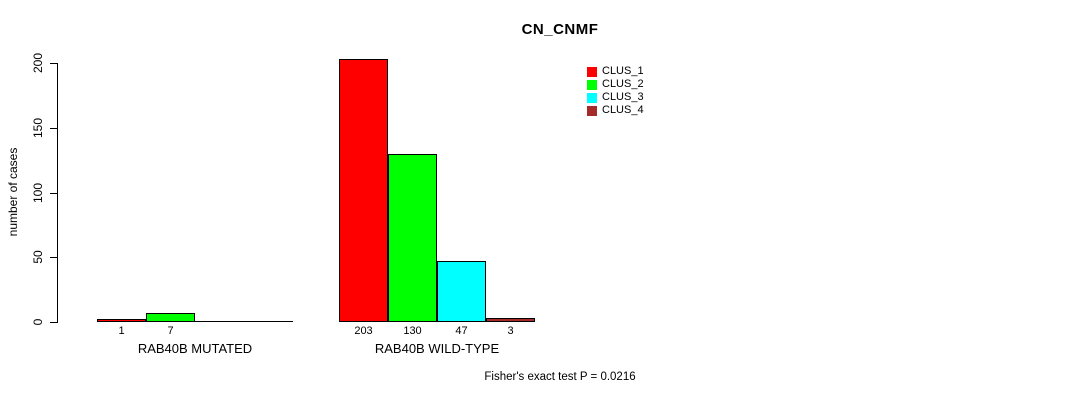 Image resolution: width=1090 pixels, height=400 pixels. Describe the element at coordinates (560, 29) in the screenshot. I see `chart-title: CN_CNMF` at that location.